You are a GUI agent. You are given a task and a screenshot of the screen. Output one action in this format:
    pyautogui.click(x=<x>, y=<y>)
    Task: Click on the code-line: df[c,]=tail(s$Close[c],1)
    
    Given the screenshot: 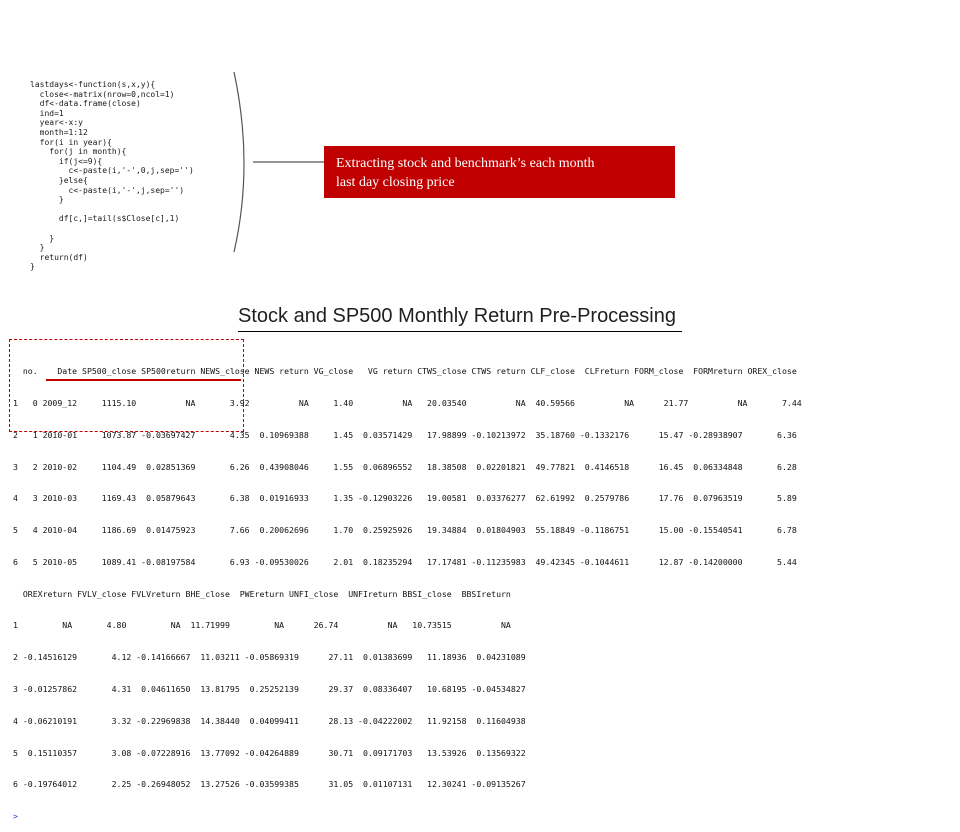 What is the action you would take?
    pyautogui.click(x=119, y=219)
    